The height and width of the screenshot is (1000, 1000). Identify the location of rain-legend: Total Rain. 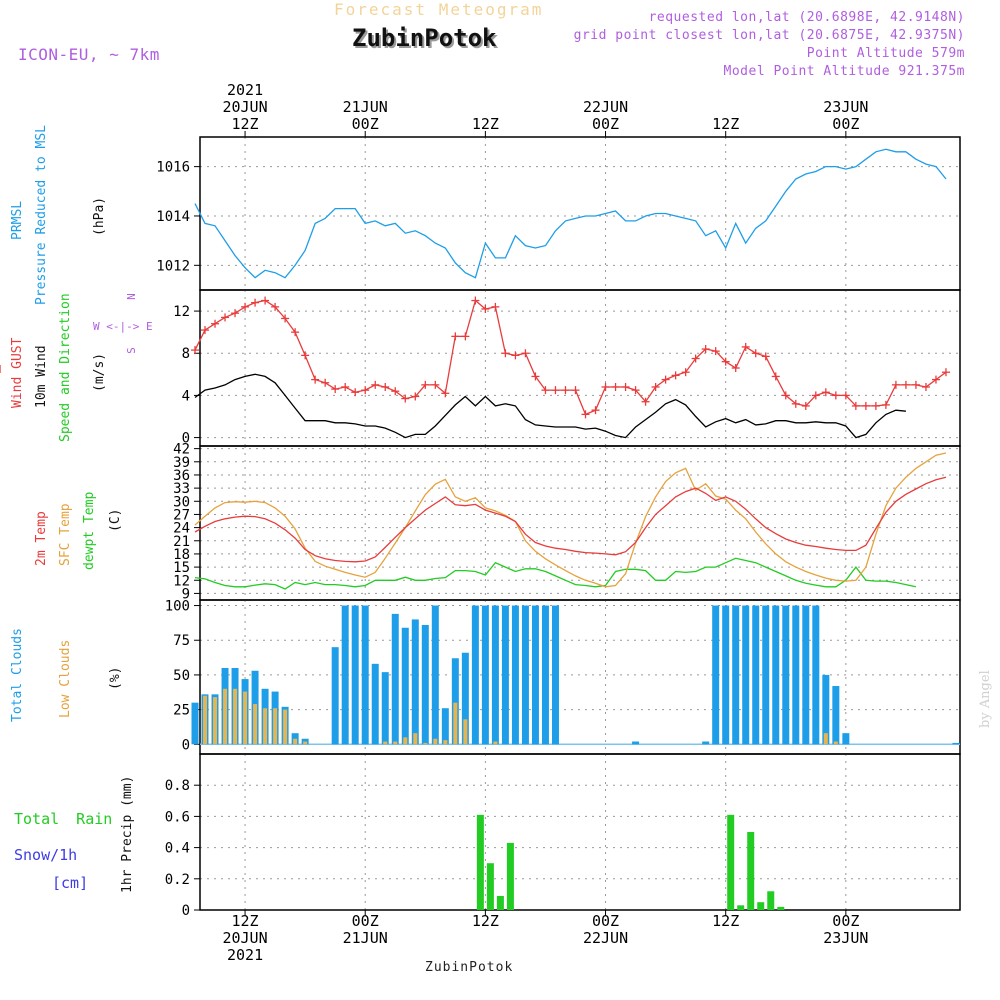
(63, 819).